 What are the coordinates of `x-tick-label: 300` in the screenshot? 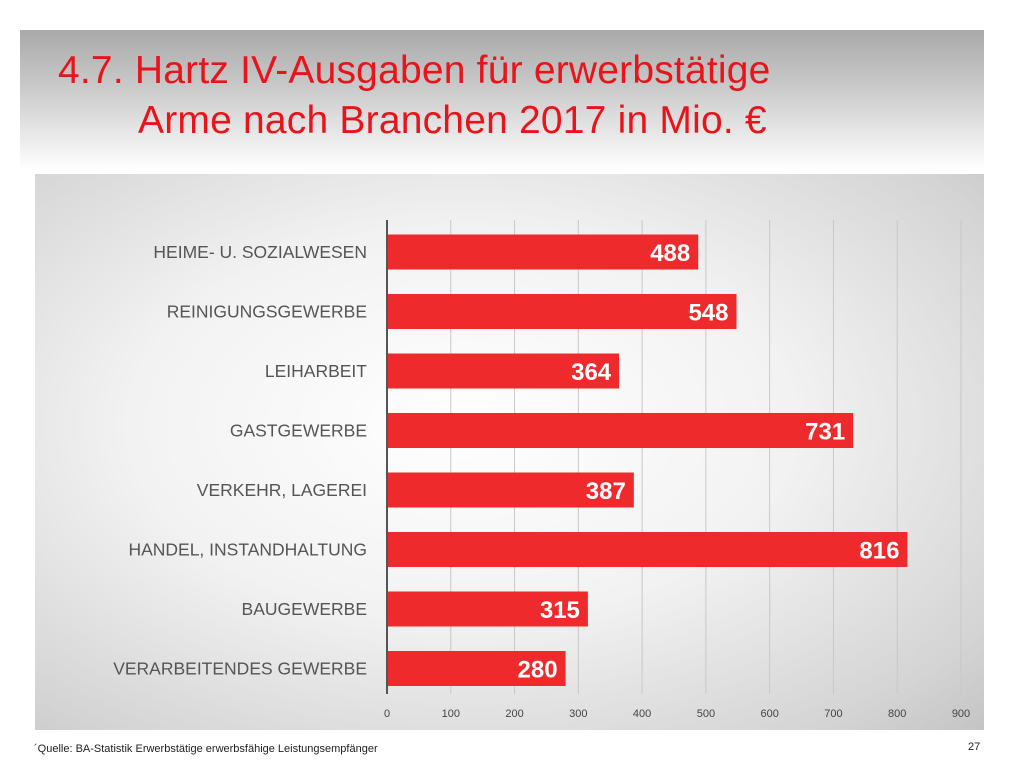 It's located at (578, 714).